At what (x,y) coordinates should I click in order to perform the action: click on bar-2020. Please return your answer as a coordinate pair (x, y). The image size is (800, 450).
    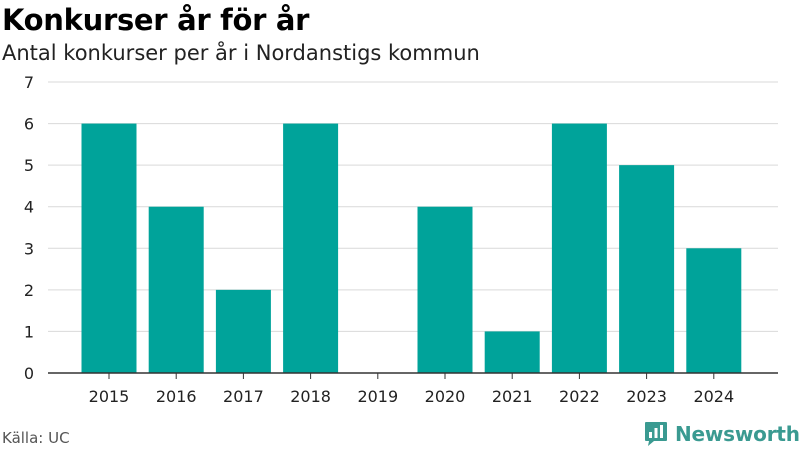
    Looking at the image, I should click on (445, 289).